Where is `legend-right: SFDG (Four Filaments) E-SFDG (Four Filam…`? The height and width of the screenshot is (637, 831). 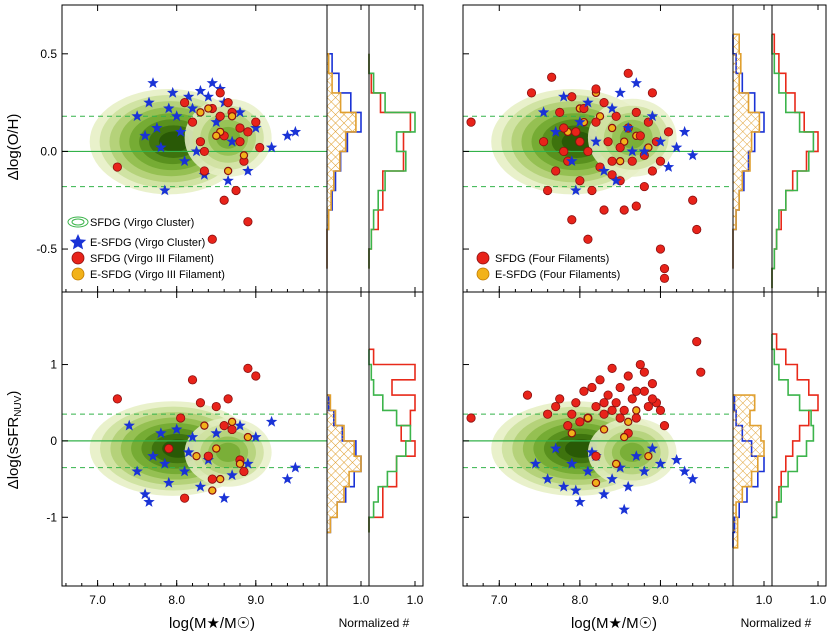
legend-right: SFDG (Four Filaments) E-SFDG (Four Filam… is located at coordinates (548, 266).